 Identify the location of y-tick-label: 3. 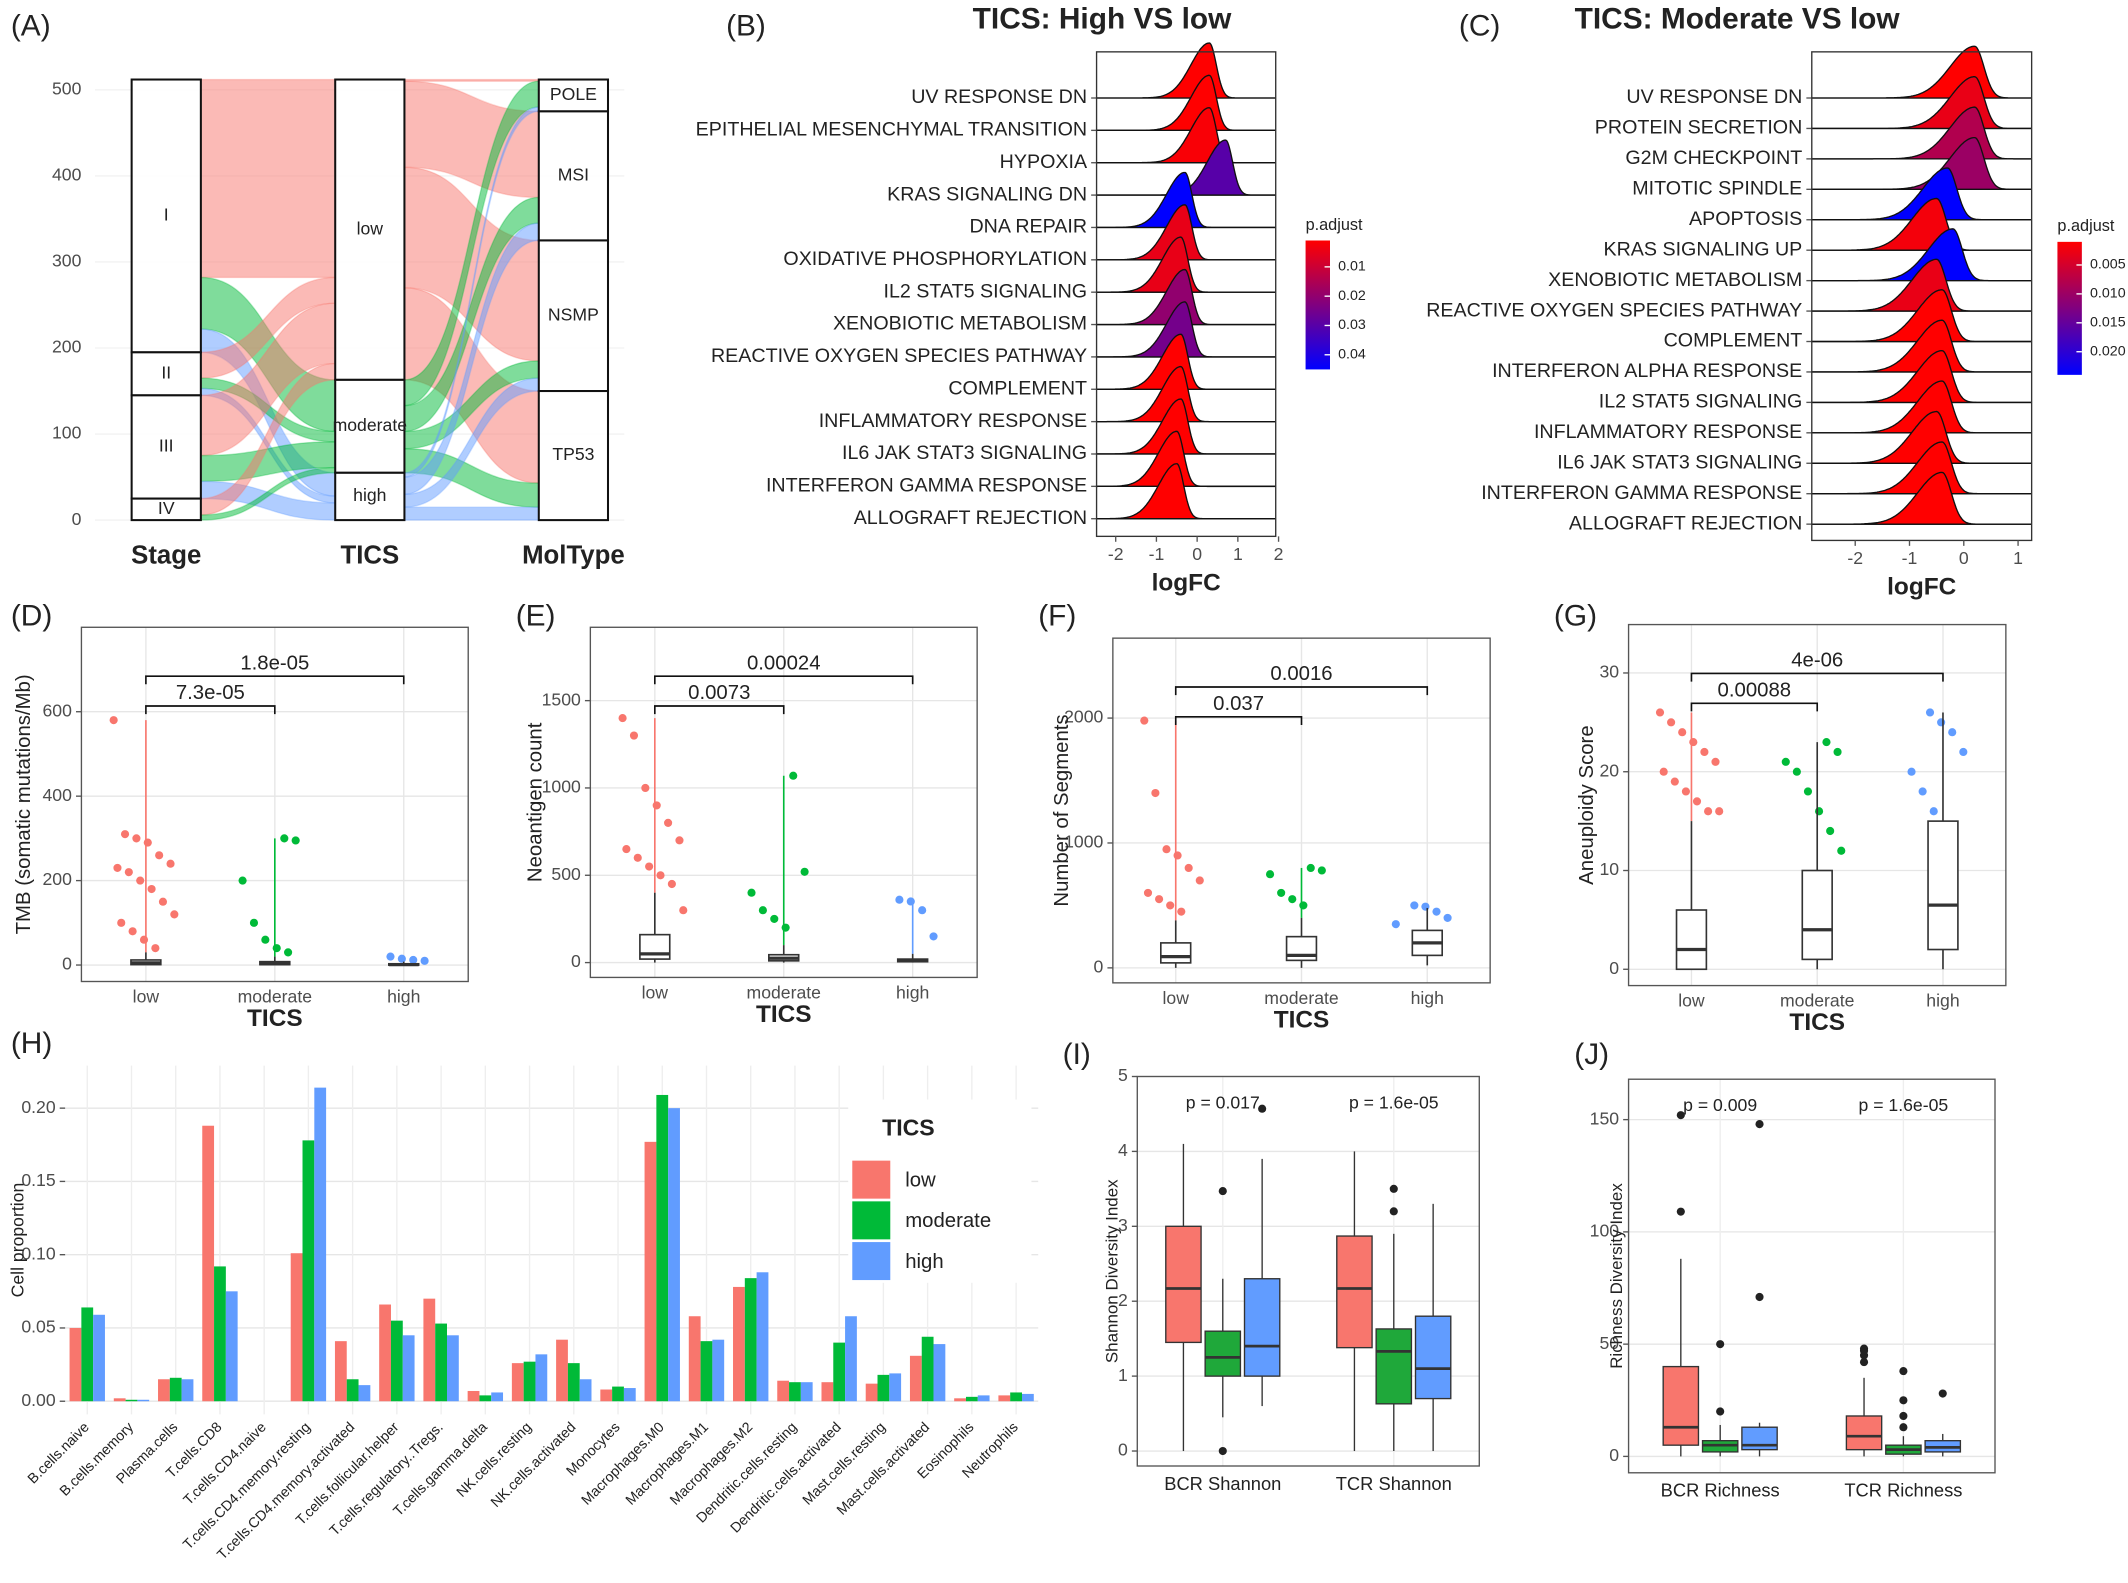
(1123, 1225).